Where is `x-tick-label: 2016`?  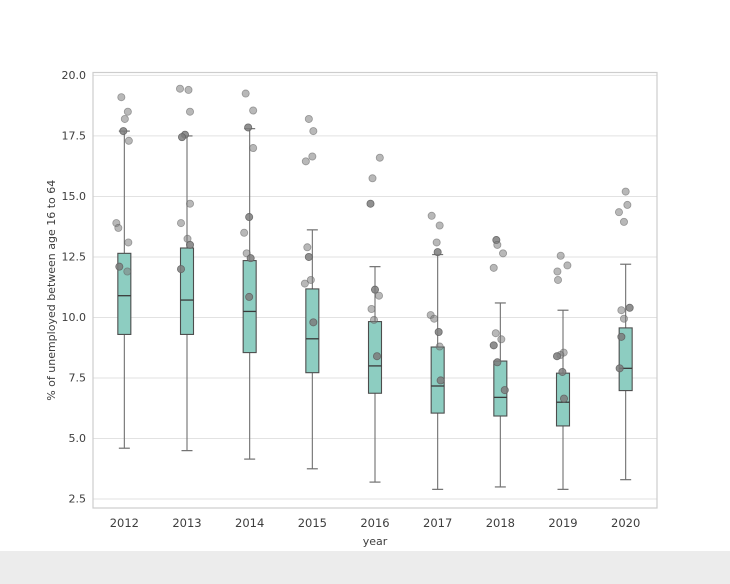 x-tick-label: 2016 is located at coordinates (374, 523).